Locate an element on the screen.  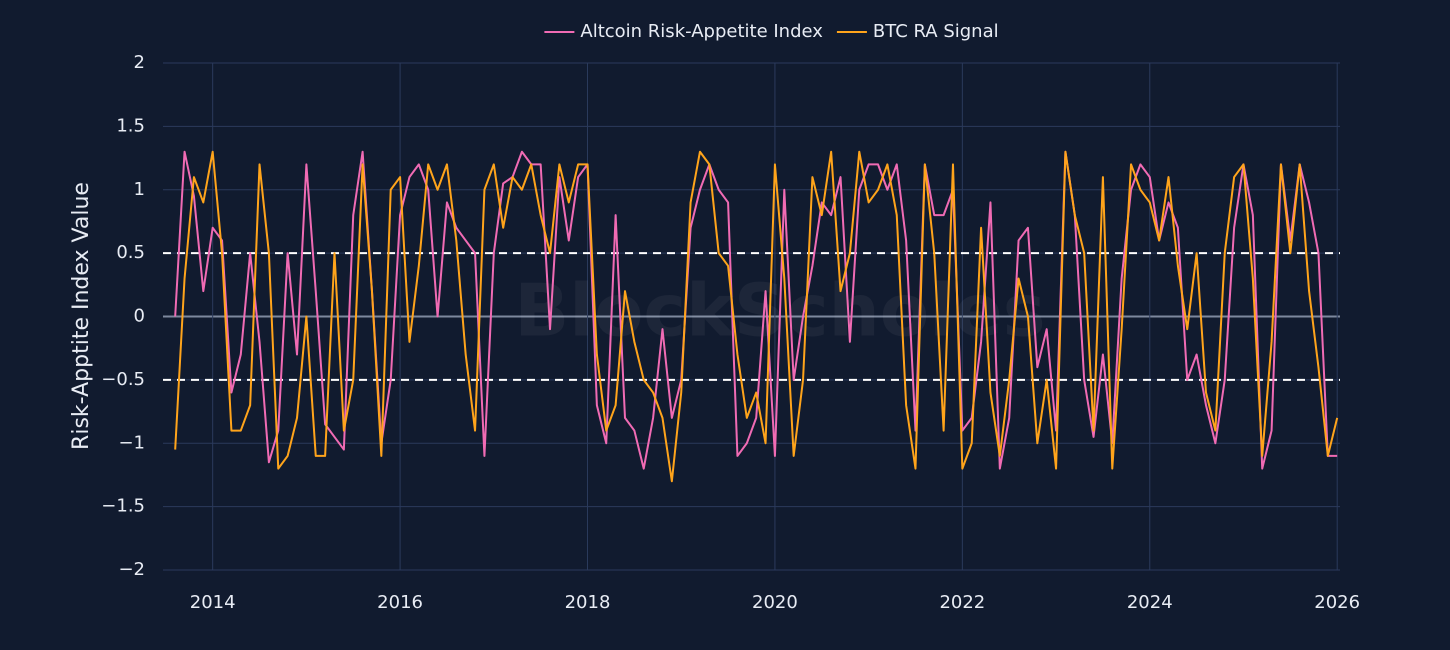
y-tick-label: 1.5 is located at coordinates (130, 125).